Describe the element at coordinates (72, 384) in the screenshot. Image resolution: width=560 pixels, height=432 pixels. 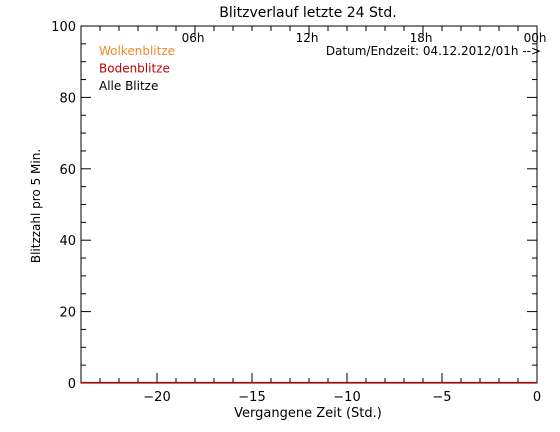
I see `y-tick-label: 0` at that location.